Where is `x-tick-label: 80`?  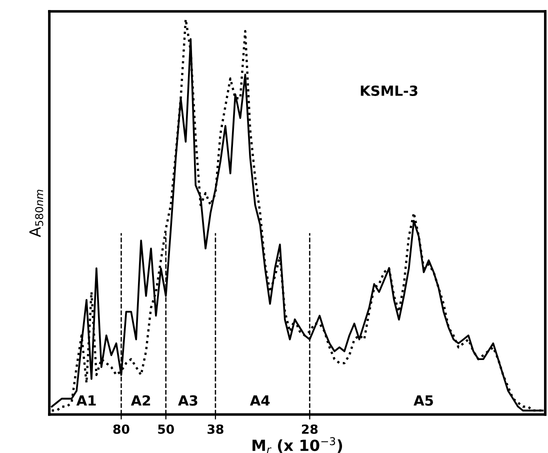 x-tick-label: 80 is located at coordinates (121, 429).